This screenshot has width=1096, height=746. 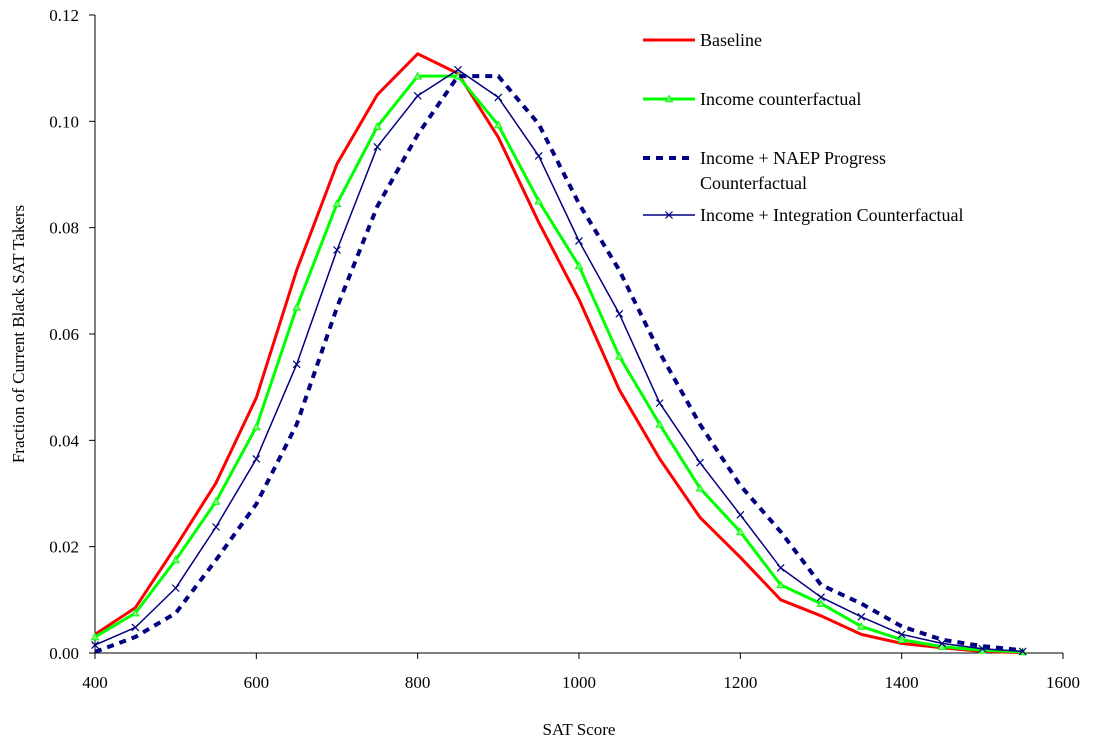 What do you see at coordinates (418, 682) in the screenshot?
I see `x-tick-label: 800` at bounding box center [418, 682].